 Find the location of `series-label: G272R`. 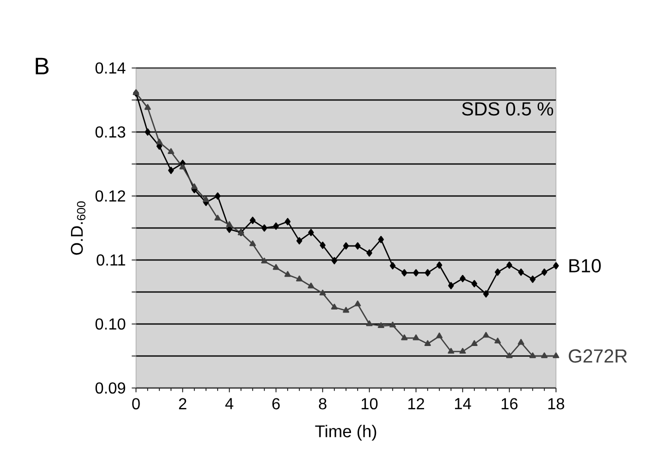

series-label: G272R is located at coordinates (597, 356).